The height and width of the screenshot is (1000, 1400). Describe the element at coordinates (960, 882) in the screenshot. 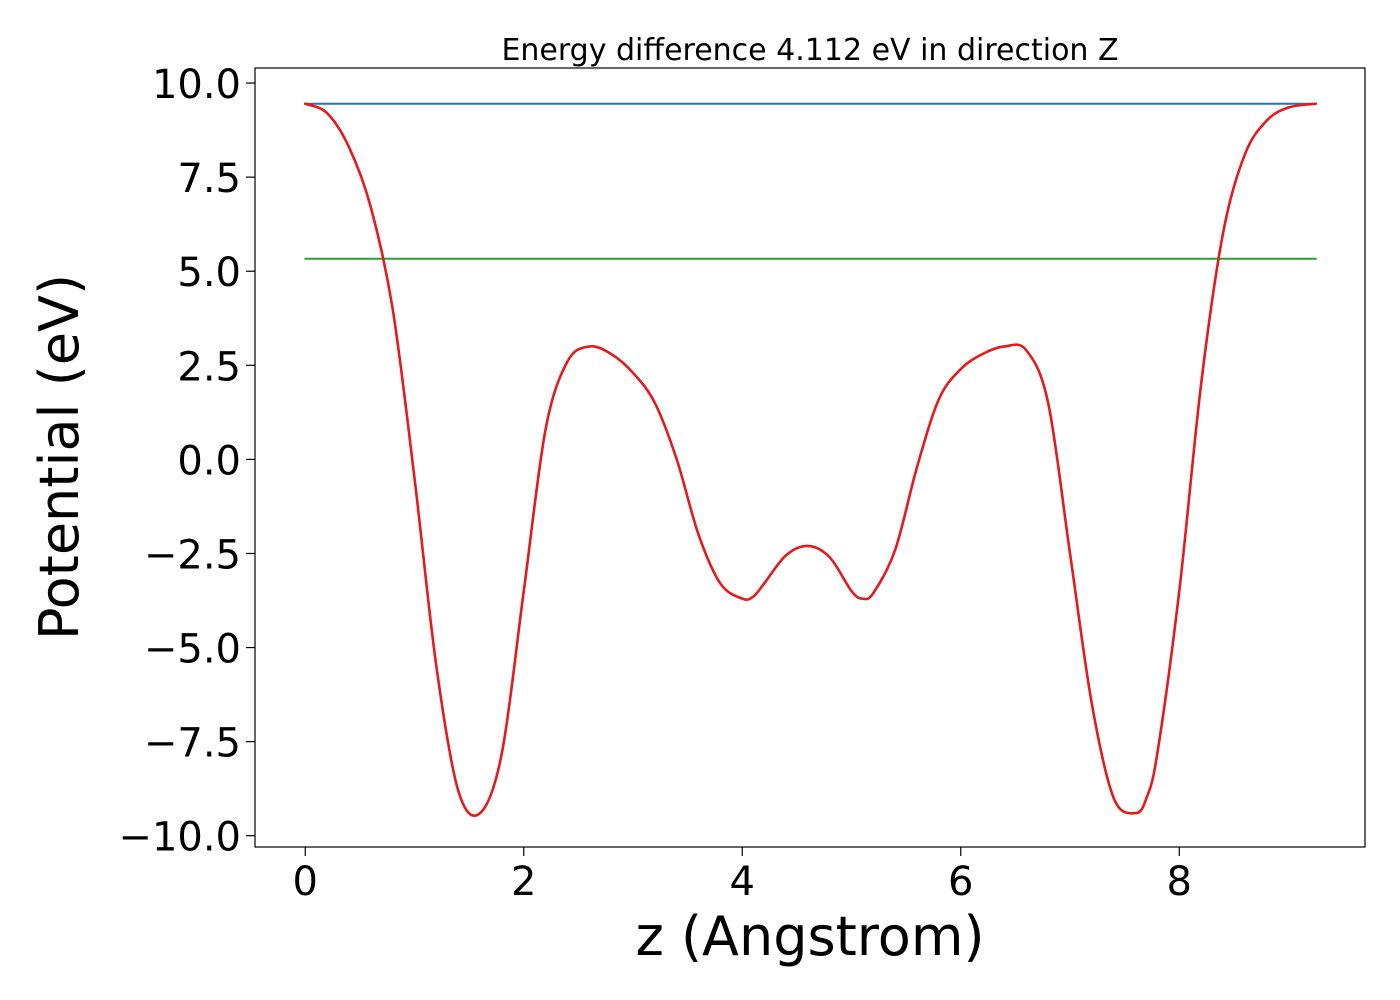

I see `x-tick-label: 6` at that location.